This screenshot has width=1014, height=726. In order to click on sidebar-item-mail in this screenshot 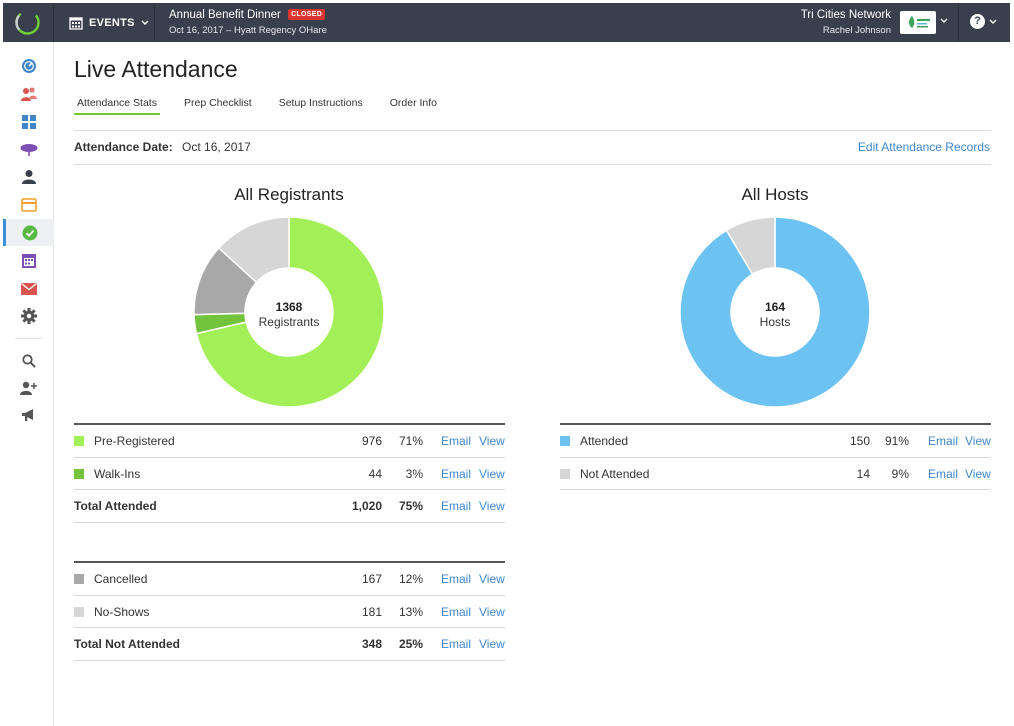, I will do `click(28, 288)`.